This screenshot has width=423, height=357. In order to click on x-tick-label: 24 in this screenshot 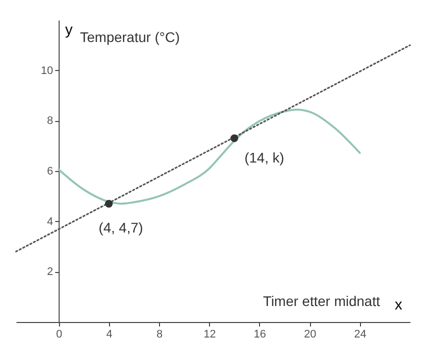, I will do `click(360, 334)`.